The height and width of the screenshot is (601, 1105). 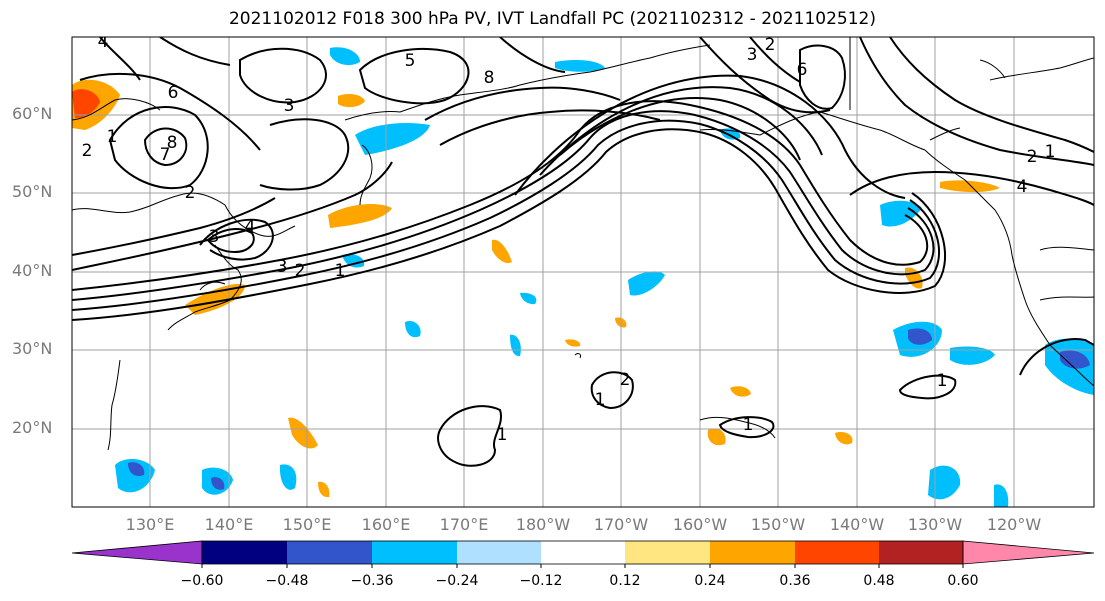 I want to click on colorbar-tick-label: 0.48, so click(x=879, y=581).